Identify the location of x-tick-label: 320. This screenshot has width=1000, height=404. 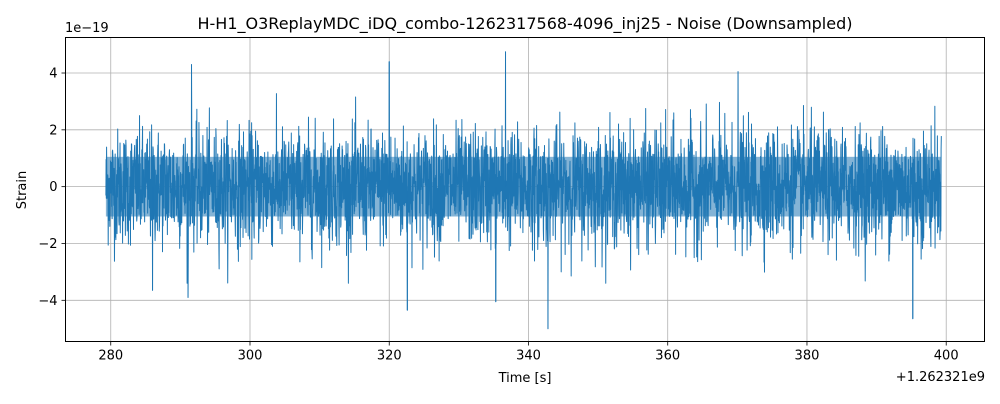
(389, 356).